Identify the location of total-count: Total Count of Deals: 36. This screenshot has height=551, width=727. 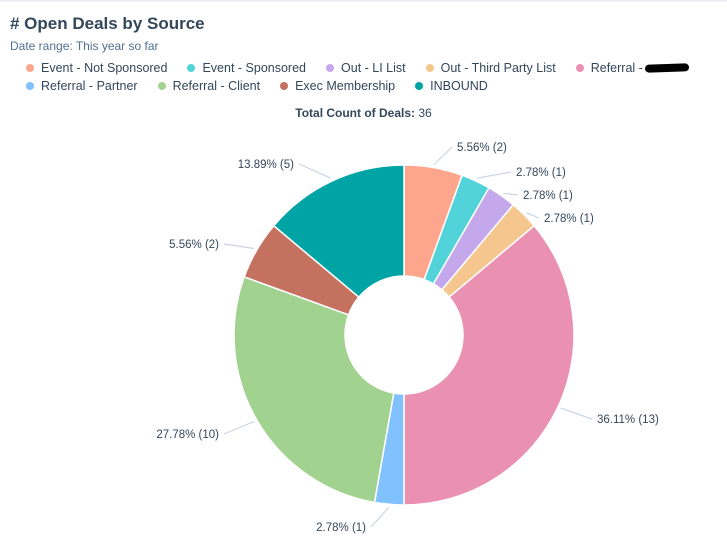
(363, 113).